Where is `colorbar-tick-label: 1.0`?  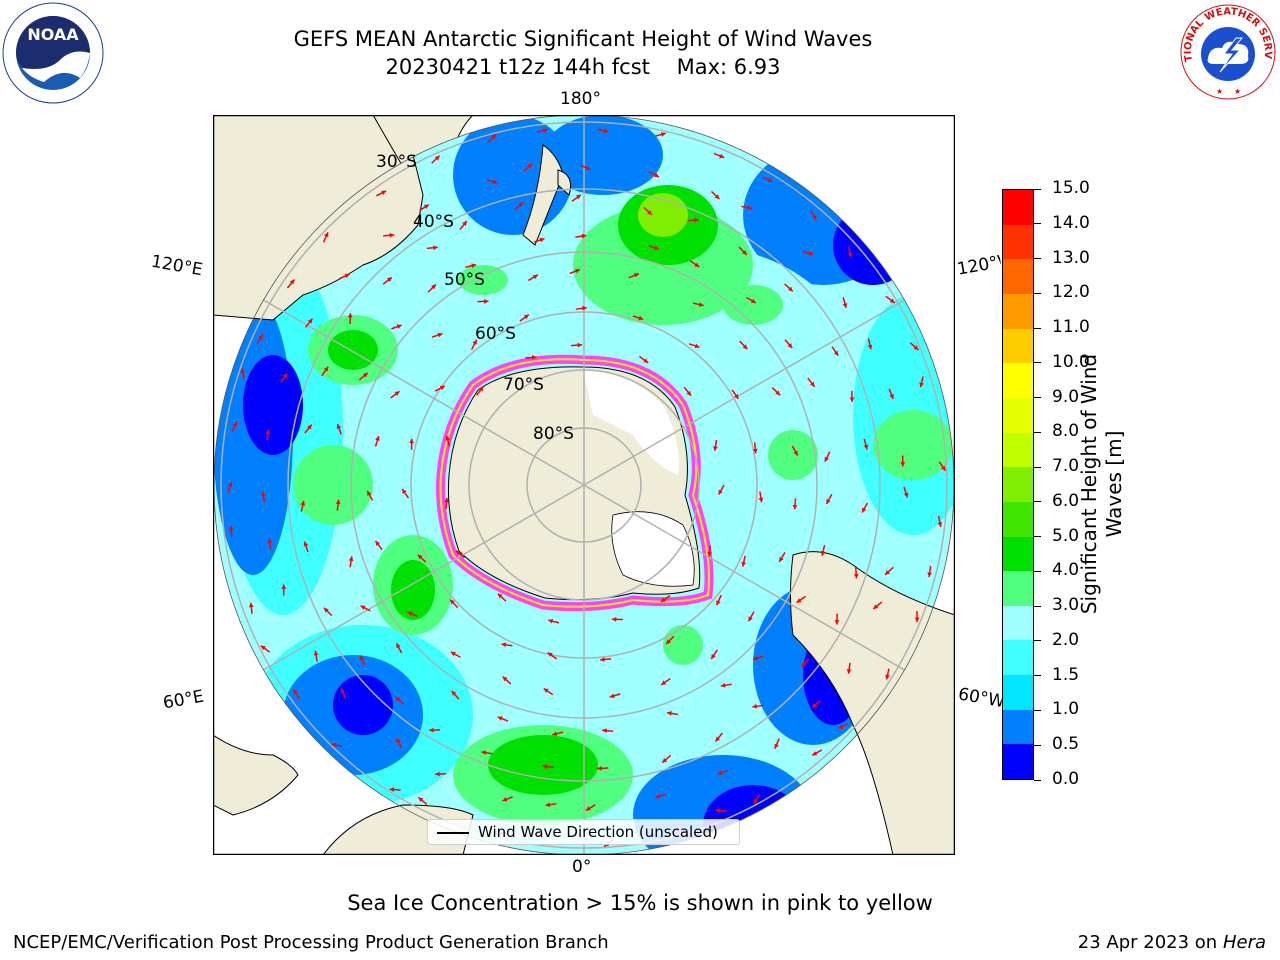 colorbar-tick-label: 1.0 is located at coordinates (1066, 709).